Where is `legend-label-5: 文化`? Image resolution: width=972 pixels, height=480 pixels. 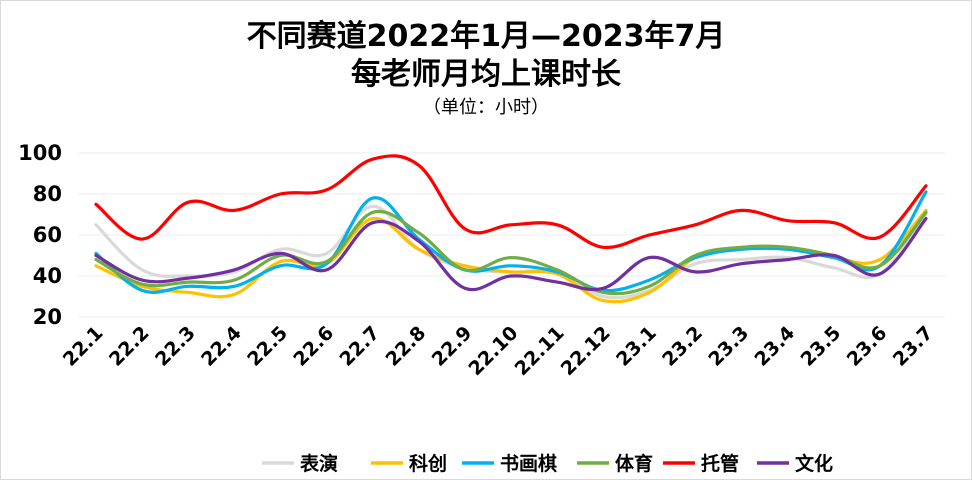 legend-label-5: 文化 is located at coordinates (814, 463).